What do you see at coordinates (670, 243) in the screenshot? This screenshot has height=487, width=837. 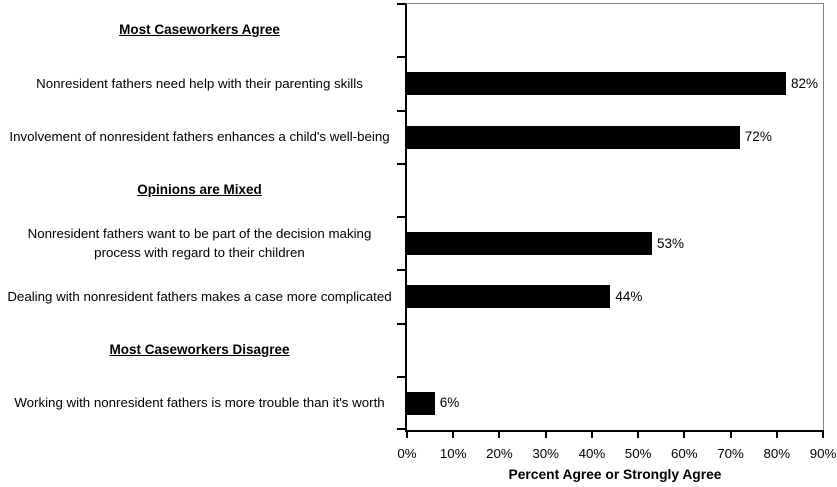 I see `bar-value-label: 53%` at bounding box center [670, 243].